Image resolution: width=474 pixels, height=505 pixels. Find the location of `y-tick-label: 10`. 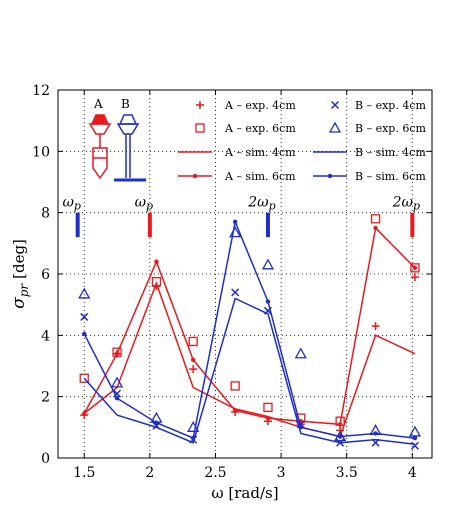

y-tick-label: 10 is located at coordinates (41, 152).